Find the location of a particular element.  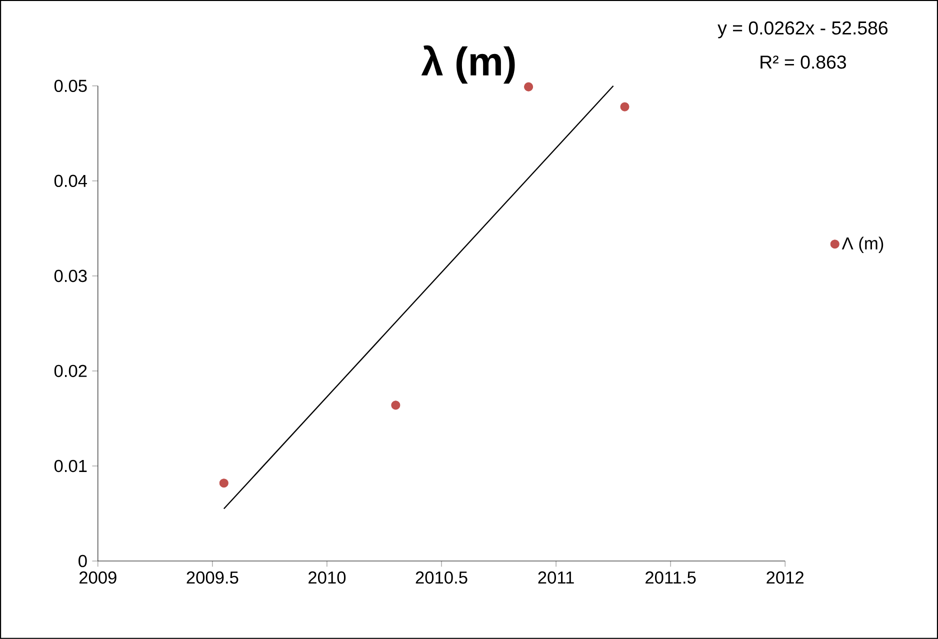

x-tick-label: 2012 is located at coordinates (785, 577).